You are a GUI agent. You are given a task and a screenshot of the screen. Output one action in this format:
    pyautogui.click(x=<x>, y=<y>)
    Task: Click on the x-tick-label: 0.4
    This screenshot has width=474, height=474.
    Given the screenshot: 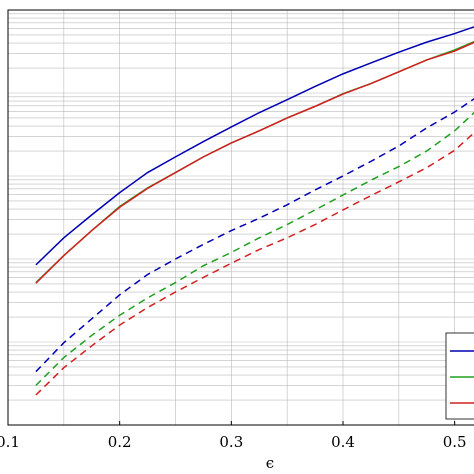 What is the action you would take?
    pyautogui.click(x=343, y=442)
    